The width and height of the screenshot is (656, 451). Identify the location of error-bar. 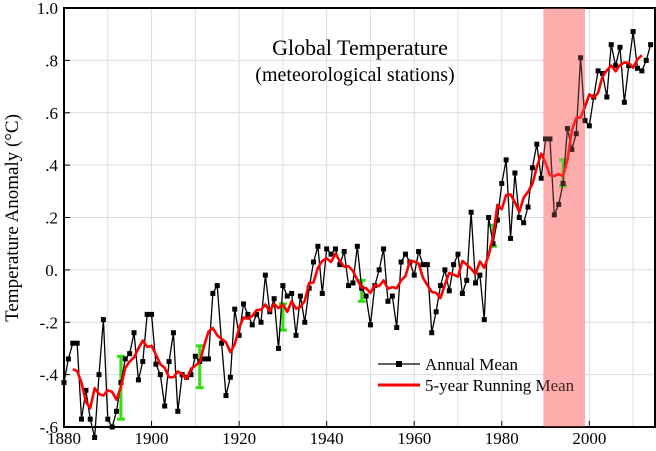
(199, 367).